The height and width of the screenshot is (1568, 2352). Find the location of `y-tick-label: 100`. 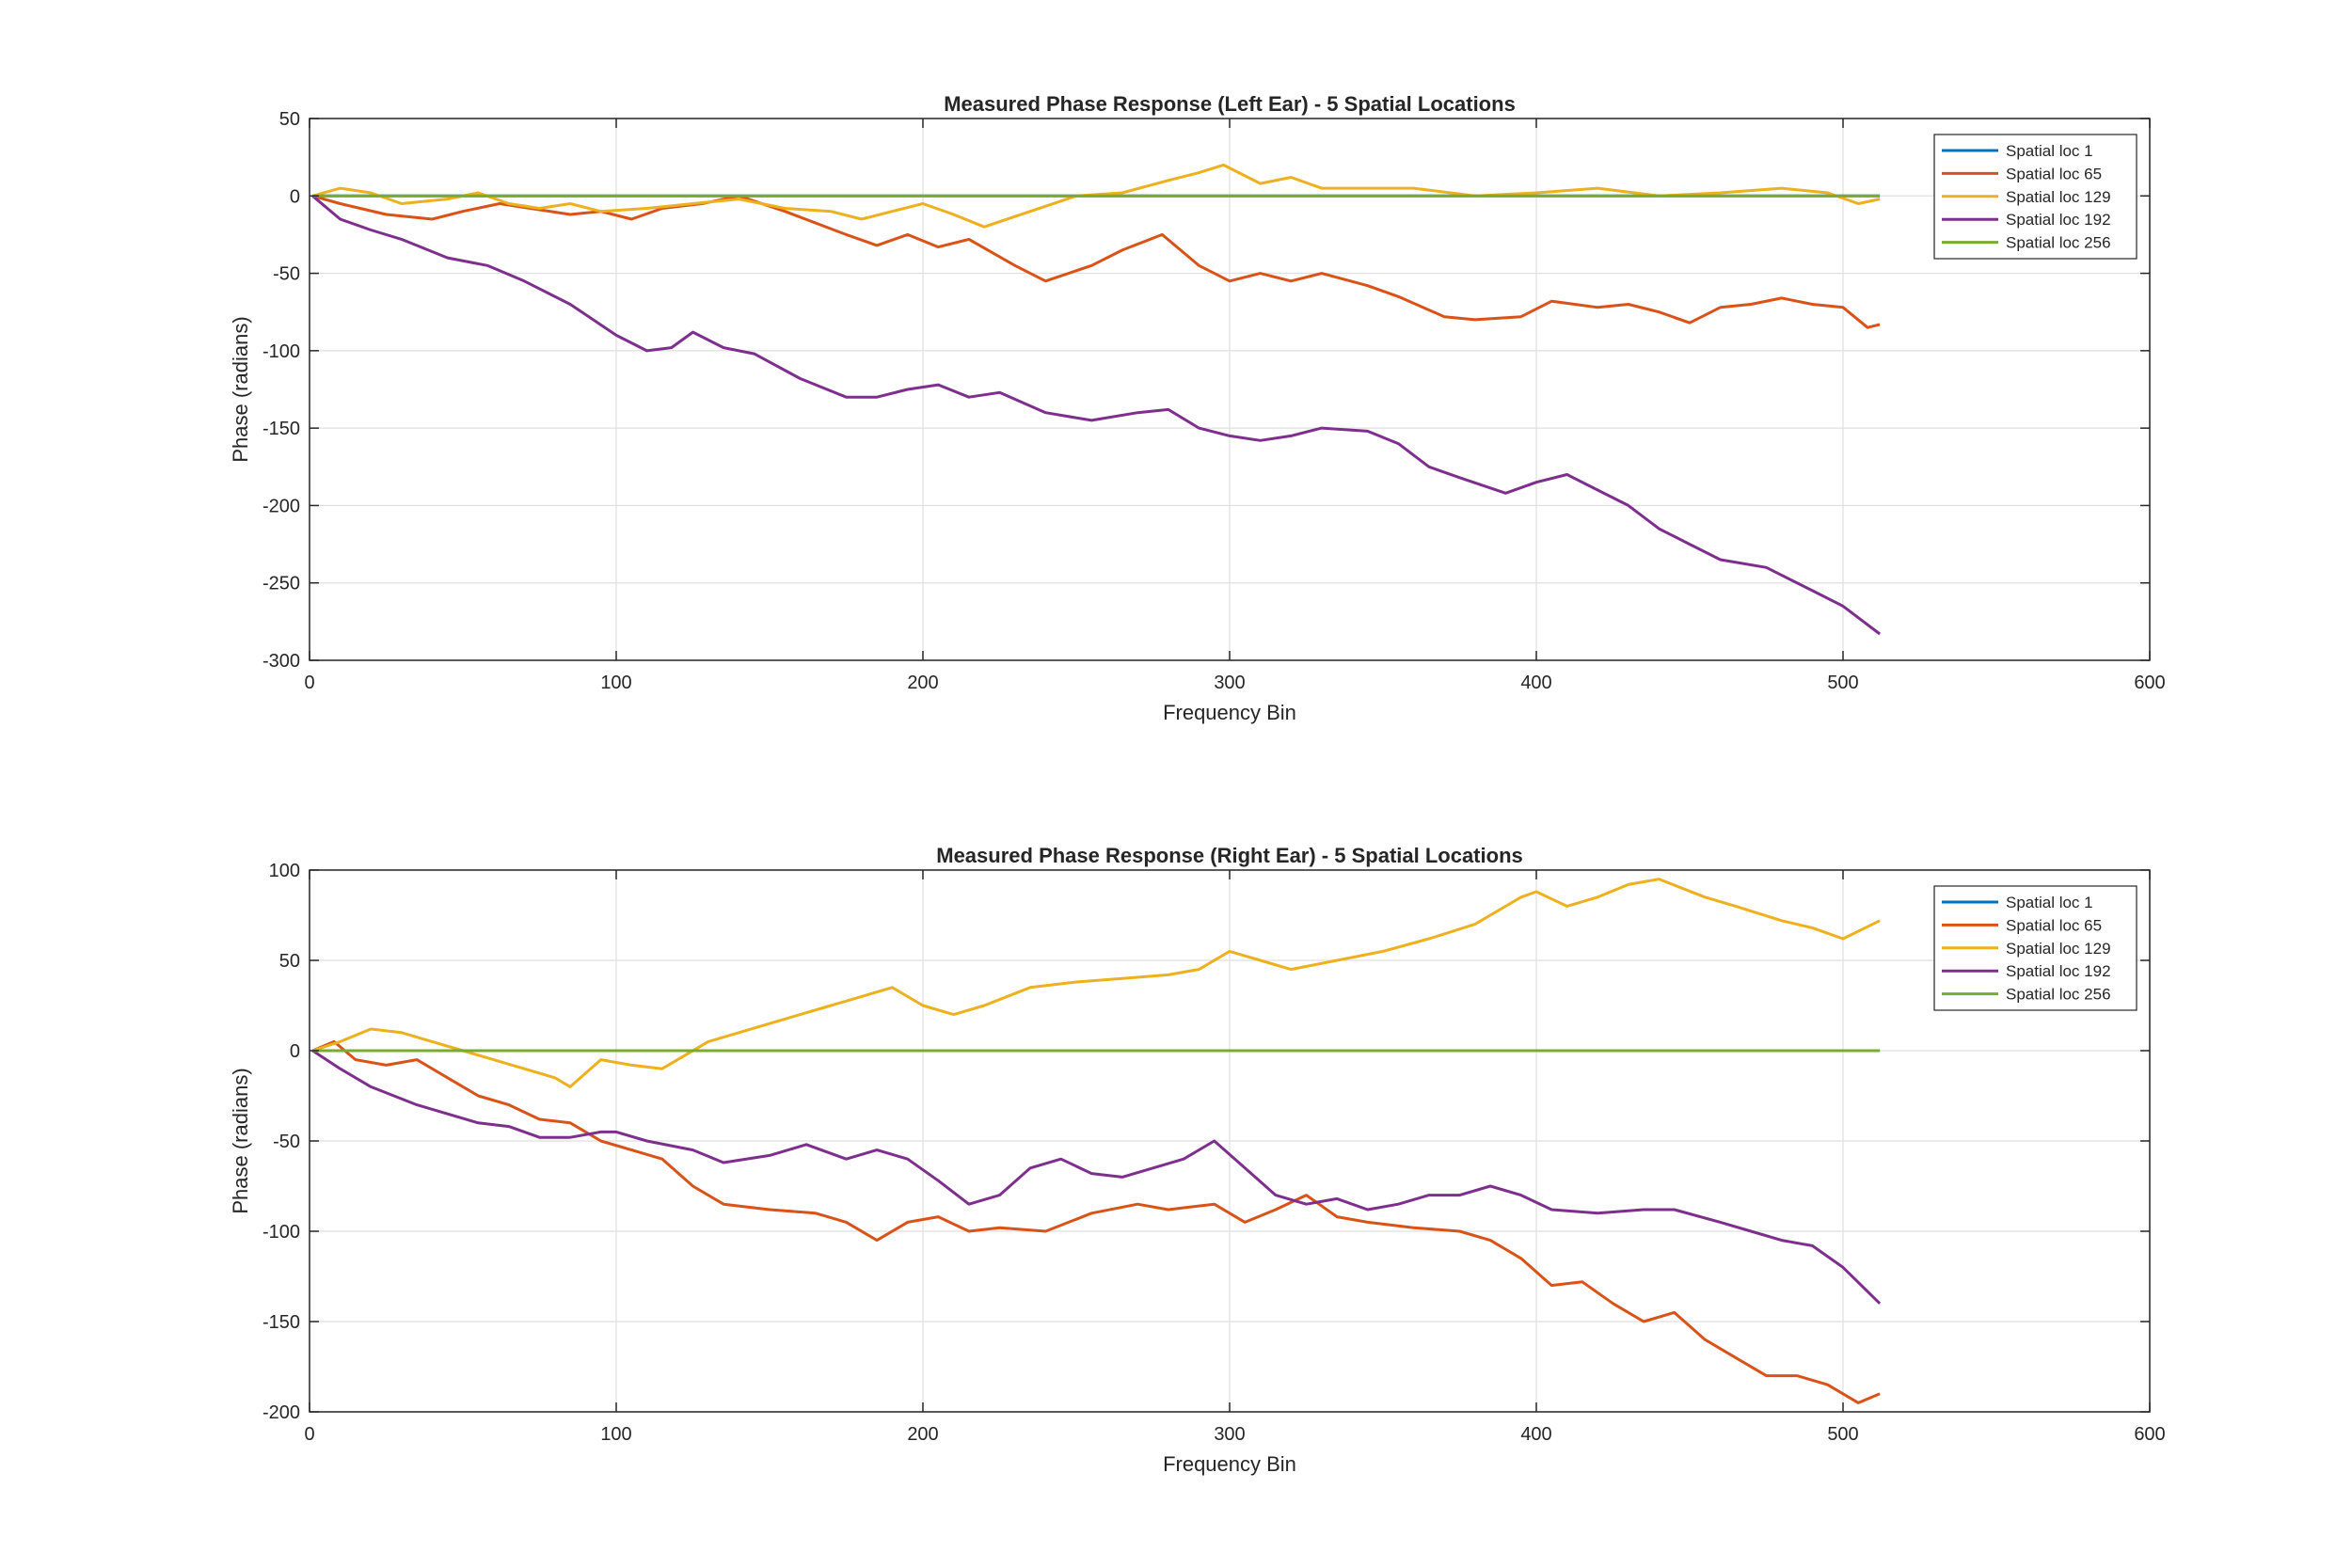

y-tick-label: 100 is located at coordinates (284, 871).